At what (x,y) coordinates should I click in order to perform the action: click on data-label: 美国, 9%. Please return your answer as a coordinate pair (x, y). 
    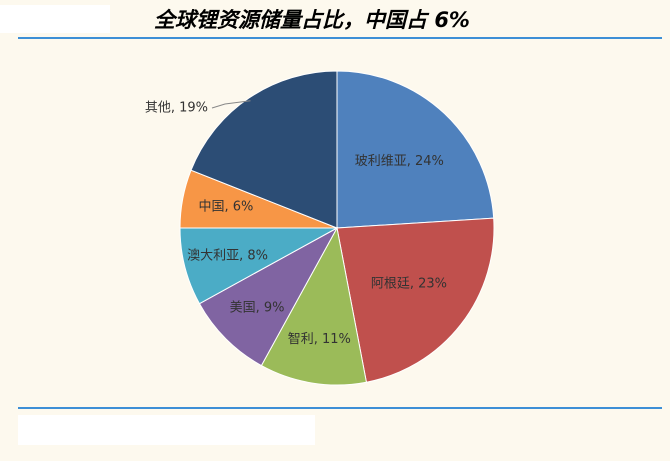
    Looking at the image, I should click on (257, 307).